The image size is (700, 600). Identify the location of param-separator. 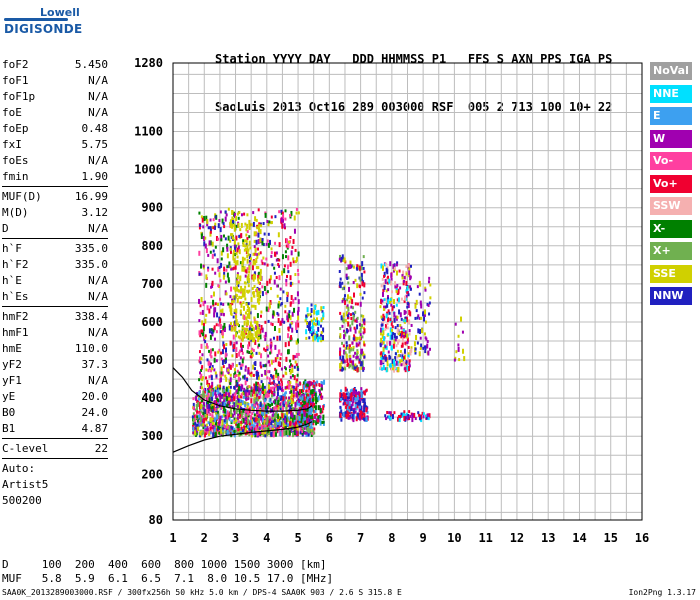
(55, 186).